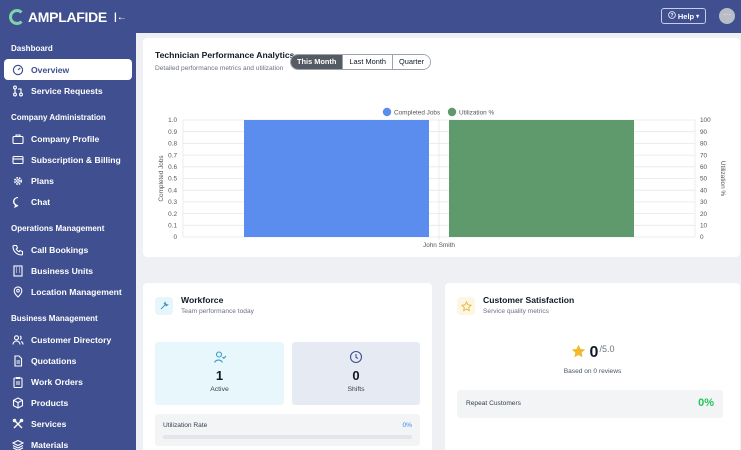  What do you see at coordinates (704, 226) in the screenshot?
I see `y2-tick-label: 10` at bounding box center [704, 226].